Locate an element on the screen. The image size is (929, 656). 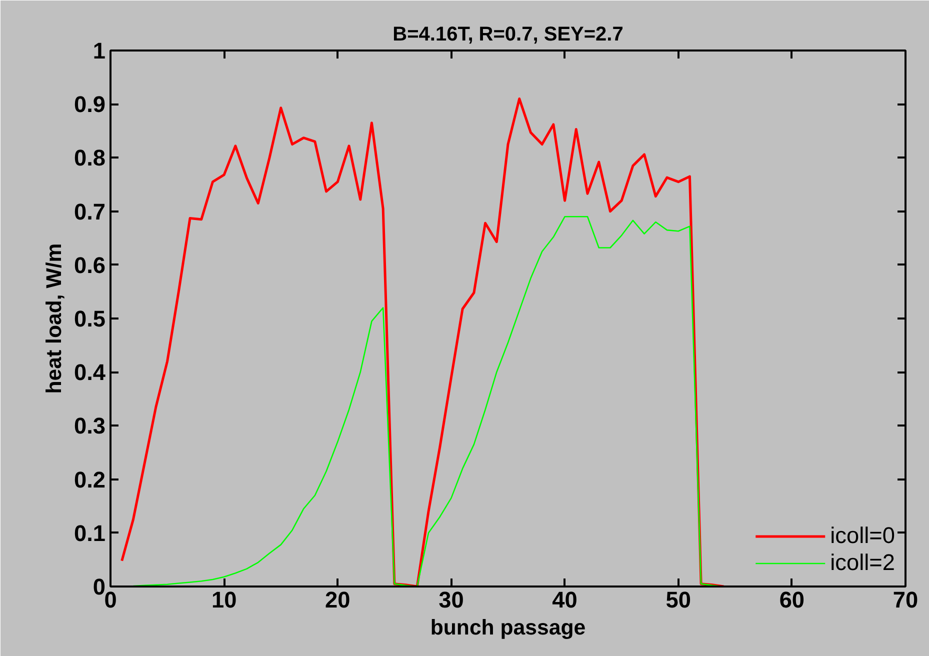
y-tick-label: 0.3 is located at coordinates (90, 425).